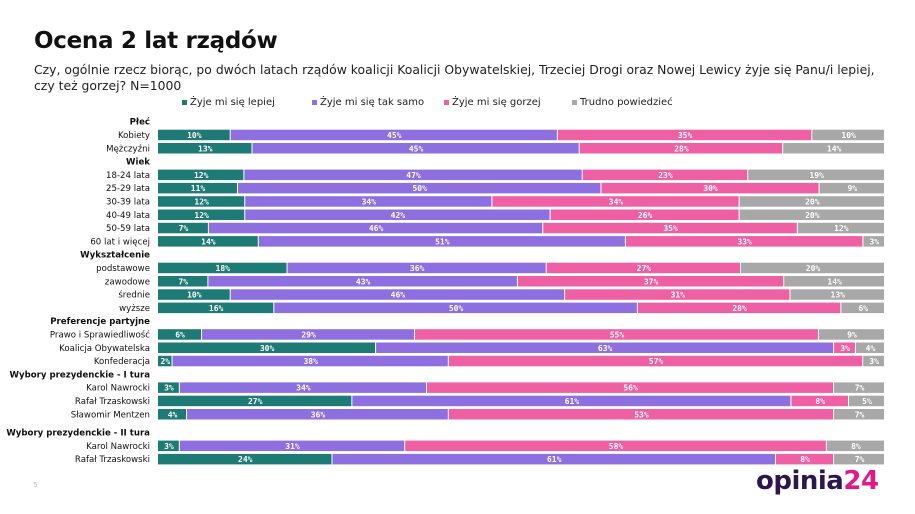 The image size is (915, 514). I want to click on row-label: 18-24 lata, so click(128, 176).